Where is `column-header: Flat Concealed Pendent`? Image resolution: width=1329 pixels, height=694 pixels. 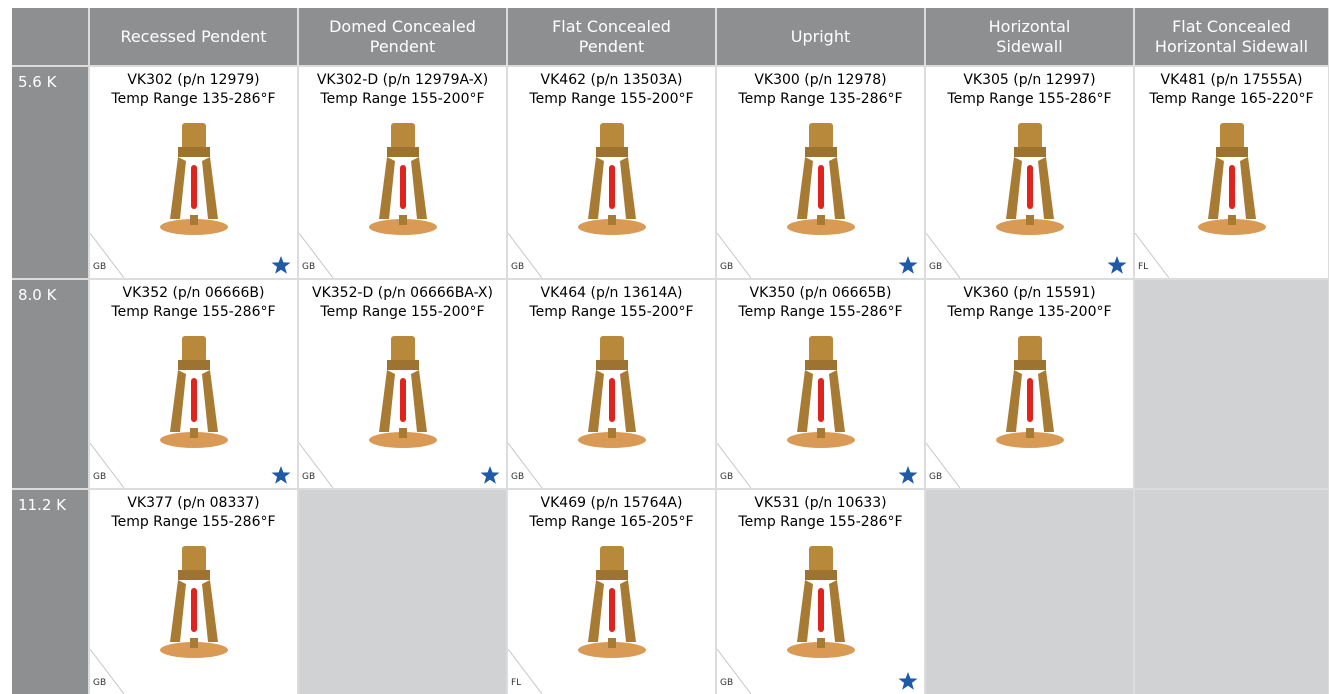 column-header: Flat Concealed Pendent is located at coordinates (611, 36).